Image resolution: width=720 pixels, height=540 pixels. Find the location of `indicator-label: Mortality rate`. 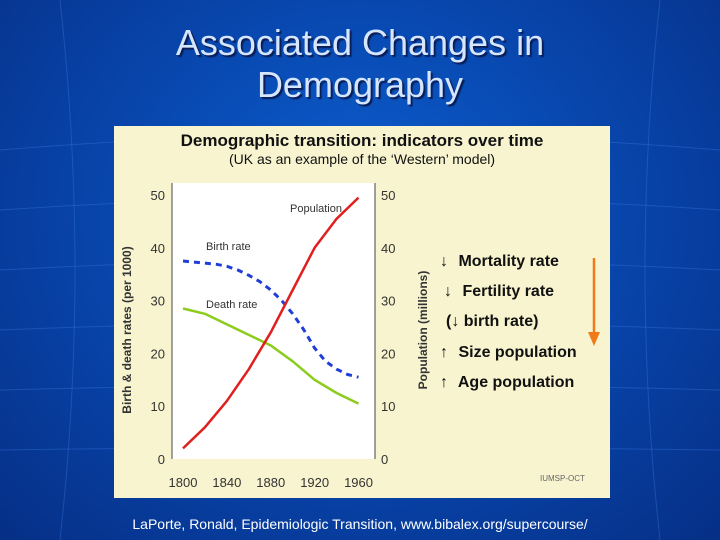

indicator-label: Mortality rate is located at coordinates (508, 261).